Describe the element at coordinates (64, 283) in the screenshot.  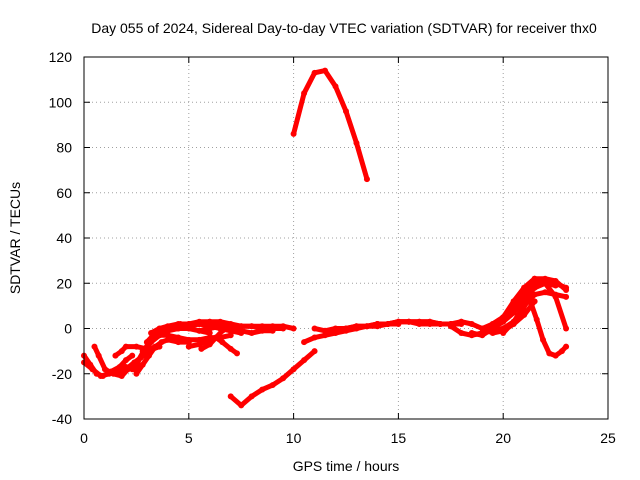
I see `y-tick-label: 20` at that location.